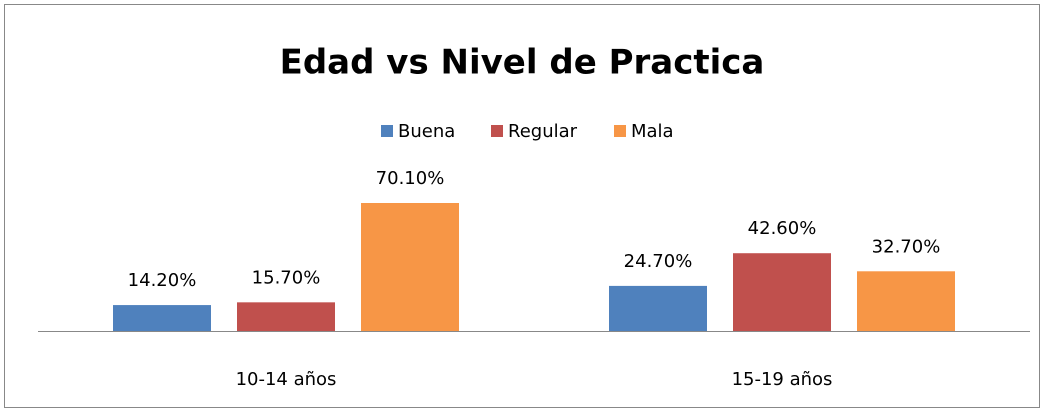  What do you see at coordinates (782, 228) in the screenshot?
I see `data-label: 42.60%` at bounding box center [782, 228].